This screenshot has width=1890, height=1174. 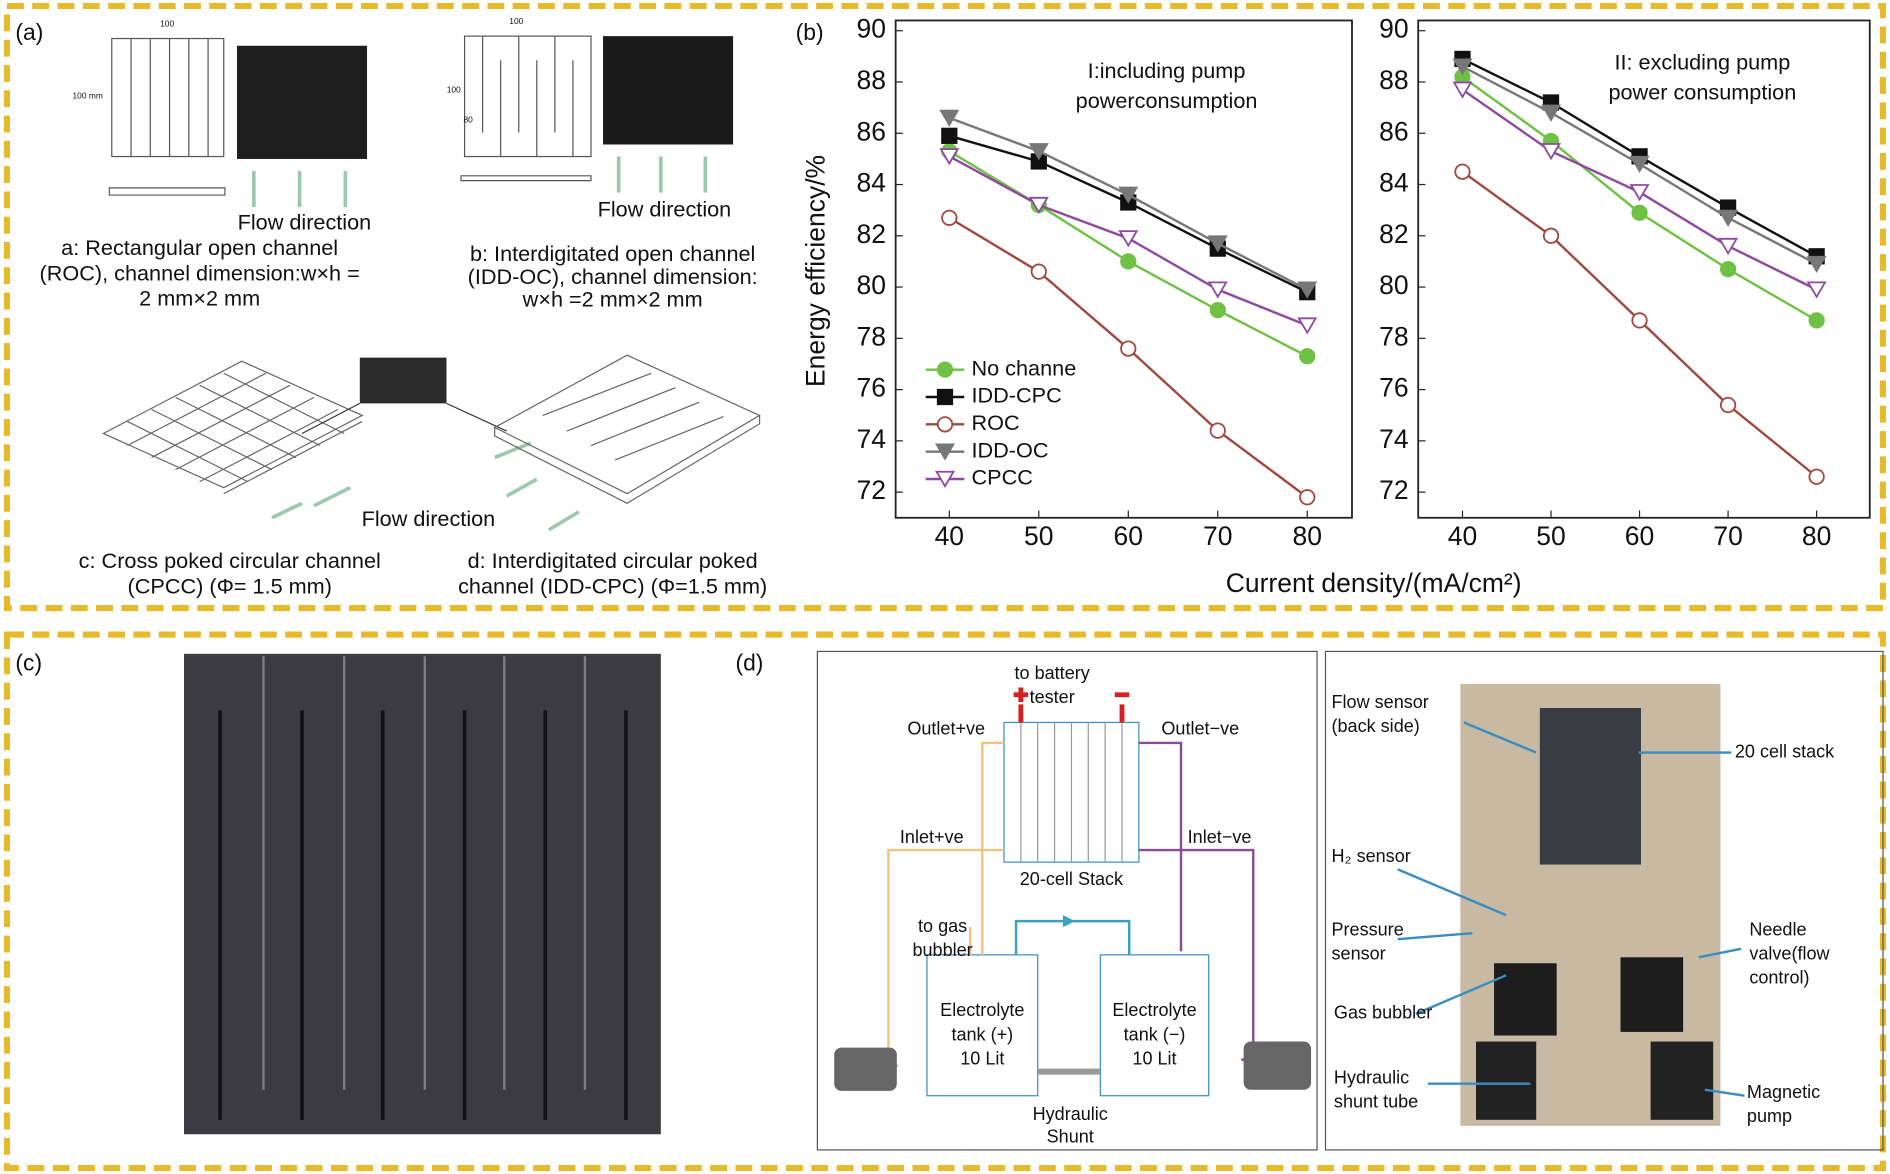 I want to click on y-tick-label: 72, so click(x=1393, y=490).